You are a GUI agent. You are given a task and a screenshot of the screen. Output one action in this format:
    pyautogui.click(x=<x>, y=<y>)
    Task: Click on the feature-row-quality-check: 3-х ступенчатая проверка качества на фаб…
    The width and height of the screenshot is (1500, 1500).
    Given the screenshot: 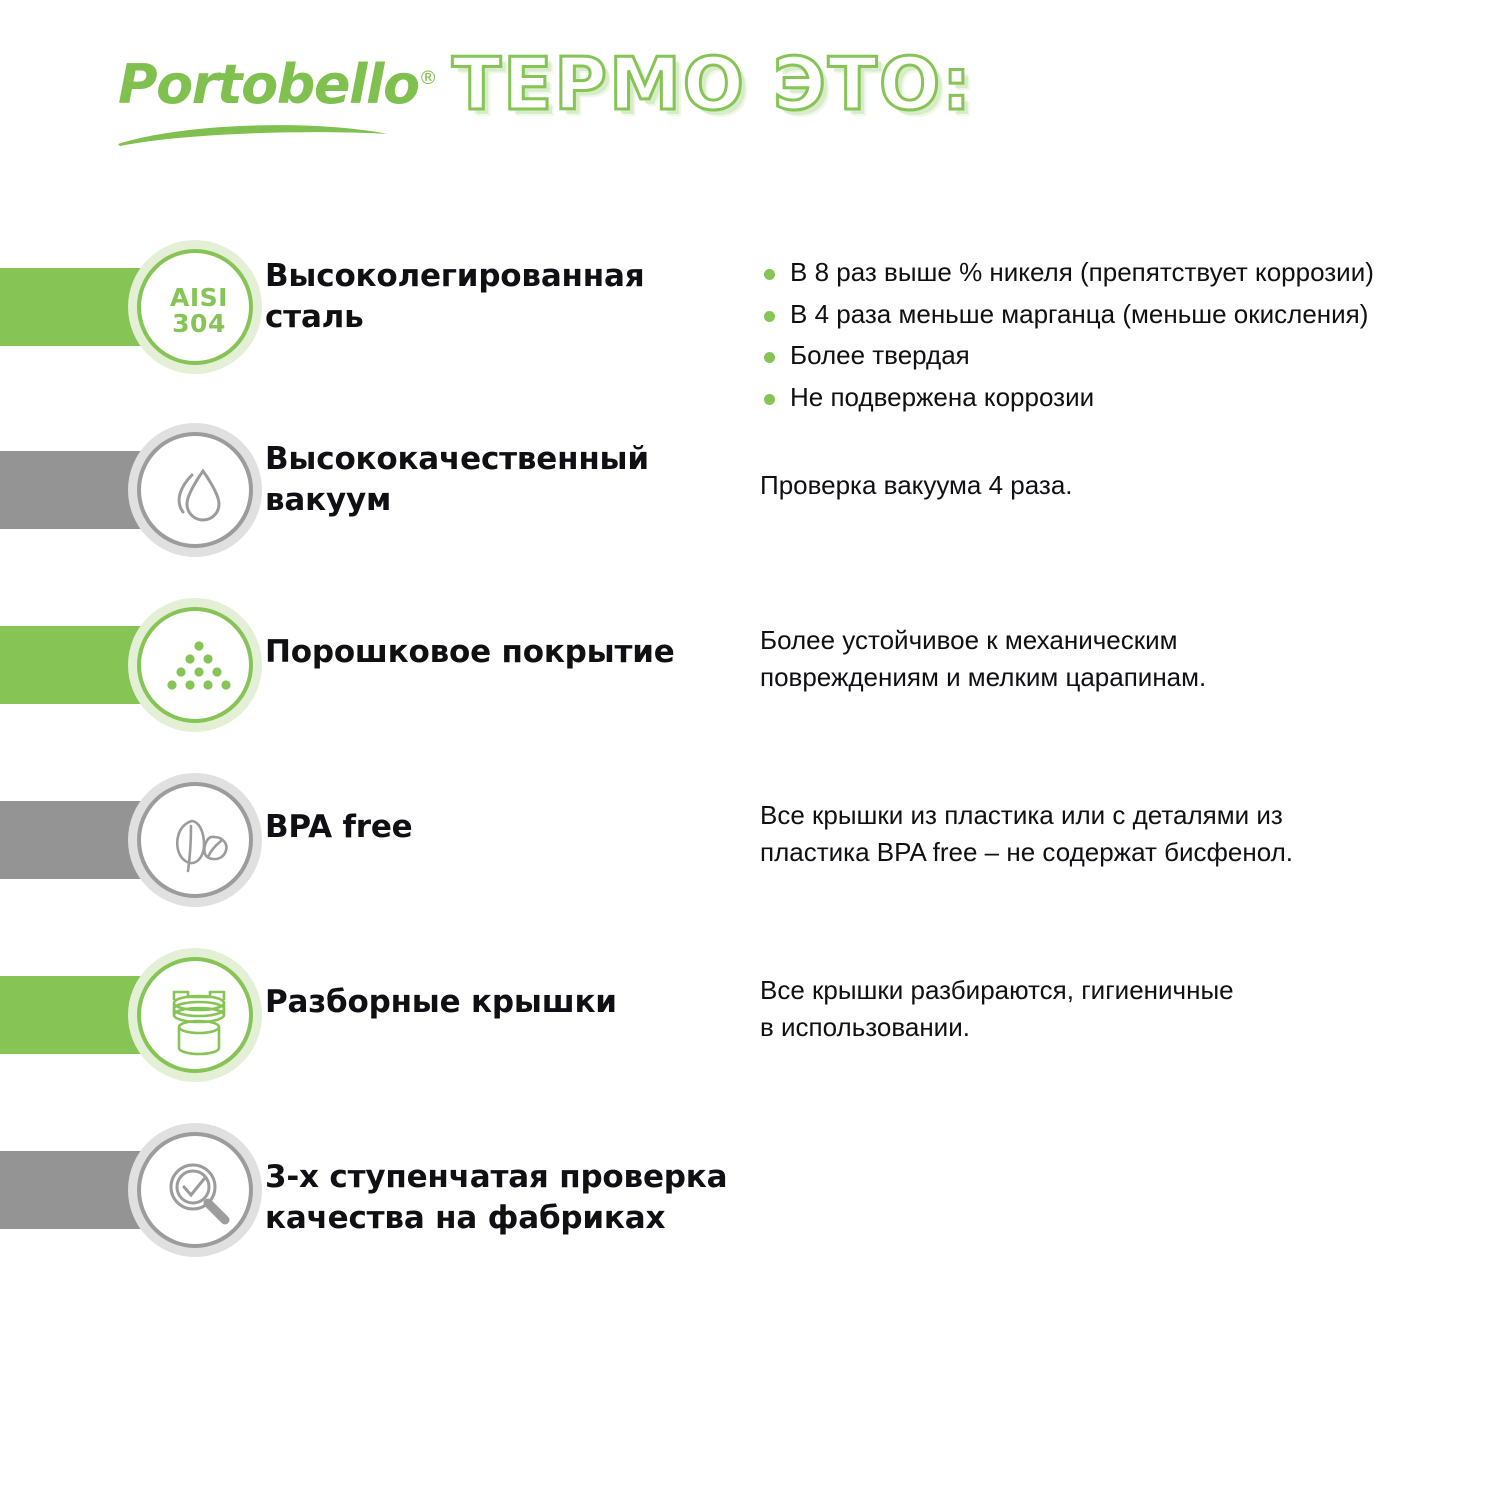 What is the action you would take?
    pyautogui.click(x=750, y=1190)
    